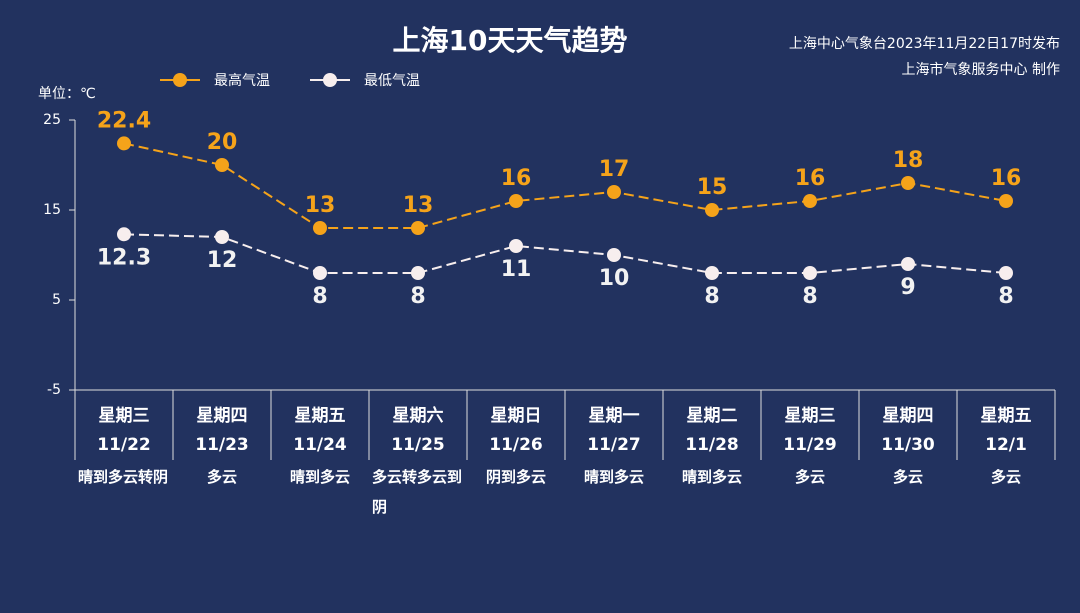 The height and width of the screenshot is (613, 1080). I want to click on unit-label: 单位：℃, so click(67, 94).